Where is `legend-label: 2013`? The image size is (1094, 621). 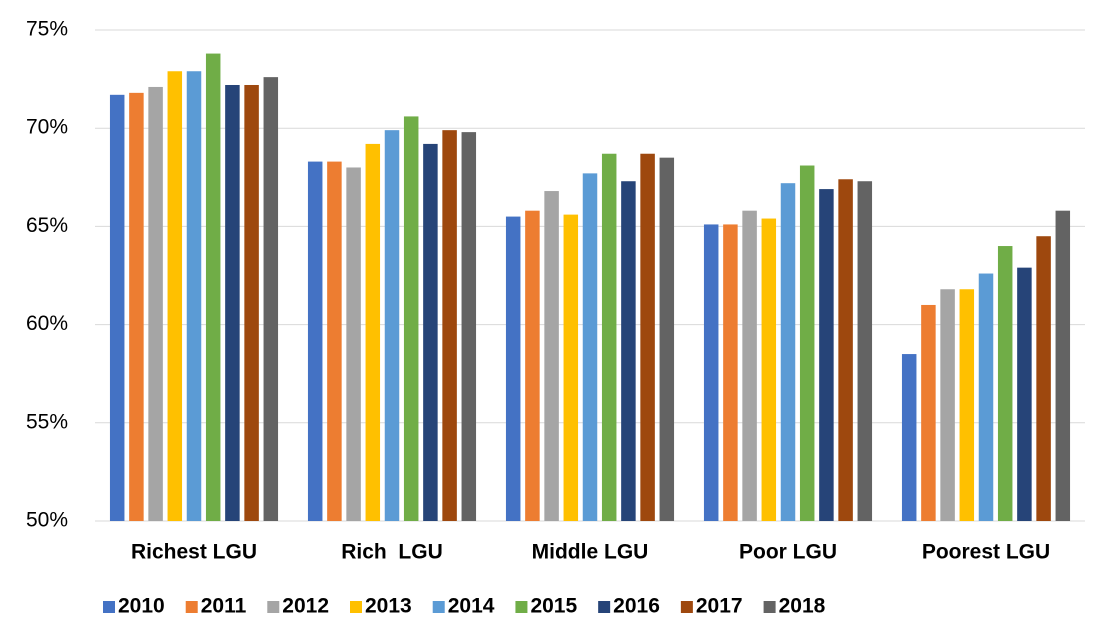
legend-label: 2013 is located at coordinates (388, 606).